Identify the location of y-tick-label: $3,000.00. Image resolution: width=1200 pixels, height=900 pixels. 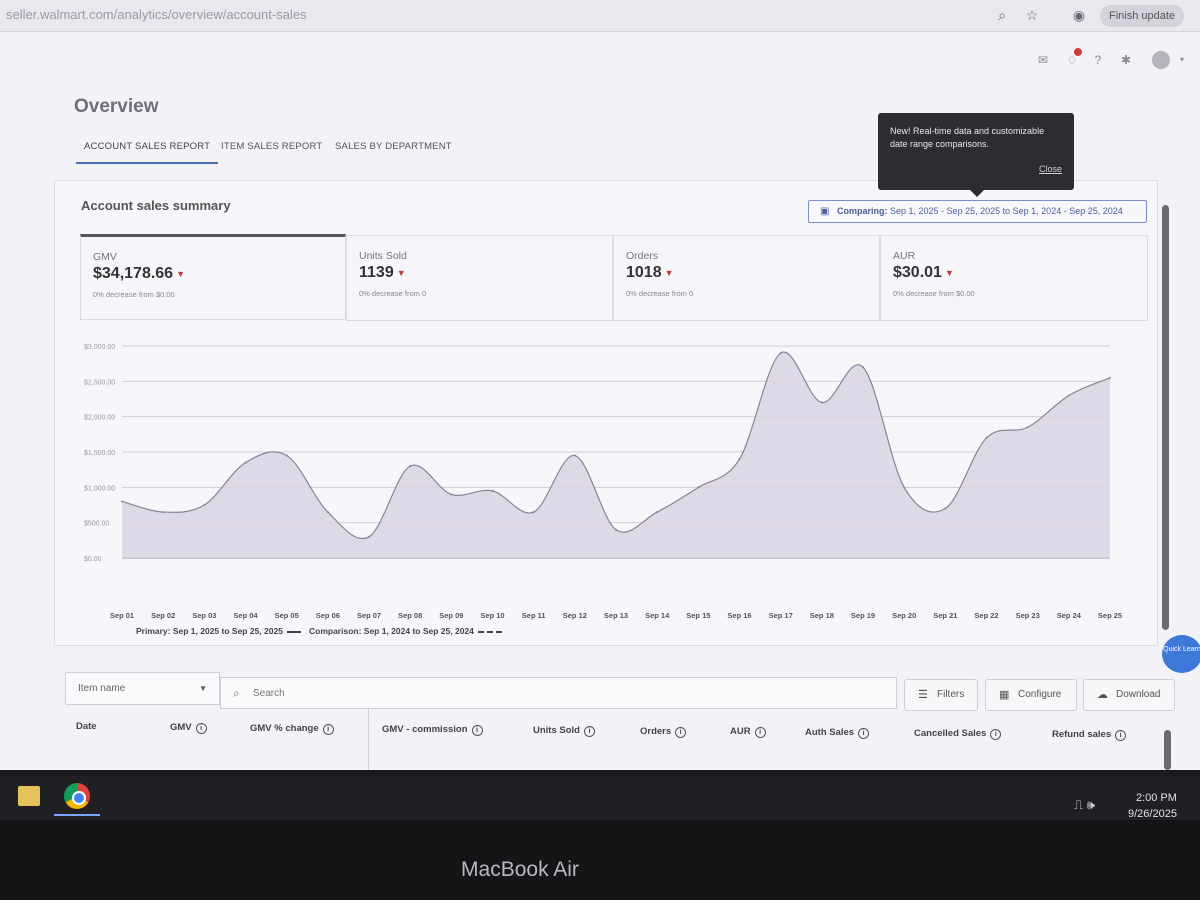
(99, 347).